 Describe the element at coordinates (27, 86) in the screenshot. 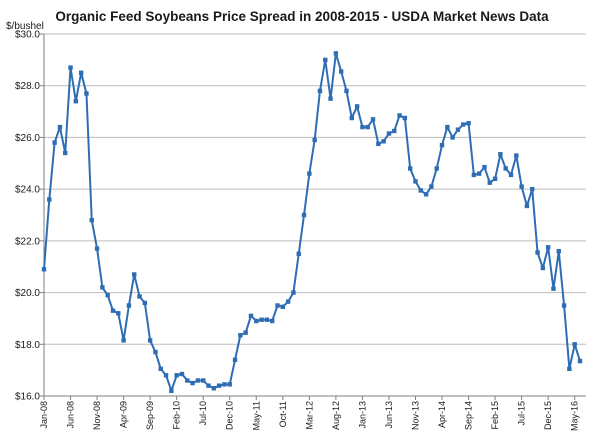

I see `y-tick-label: $28.0` at that location.